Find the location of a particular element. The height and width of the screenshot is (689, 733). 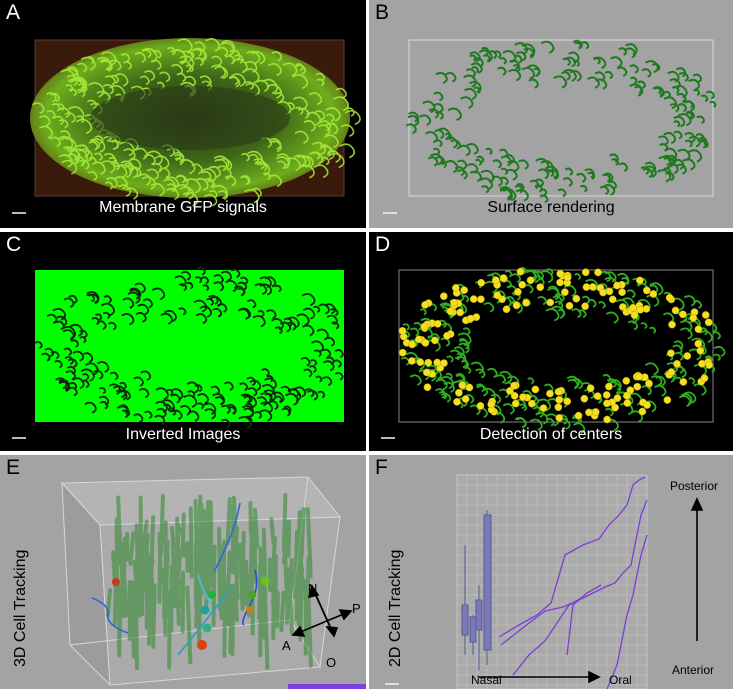

panel-letter-b: B is located at coordinates (382, 12).